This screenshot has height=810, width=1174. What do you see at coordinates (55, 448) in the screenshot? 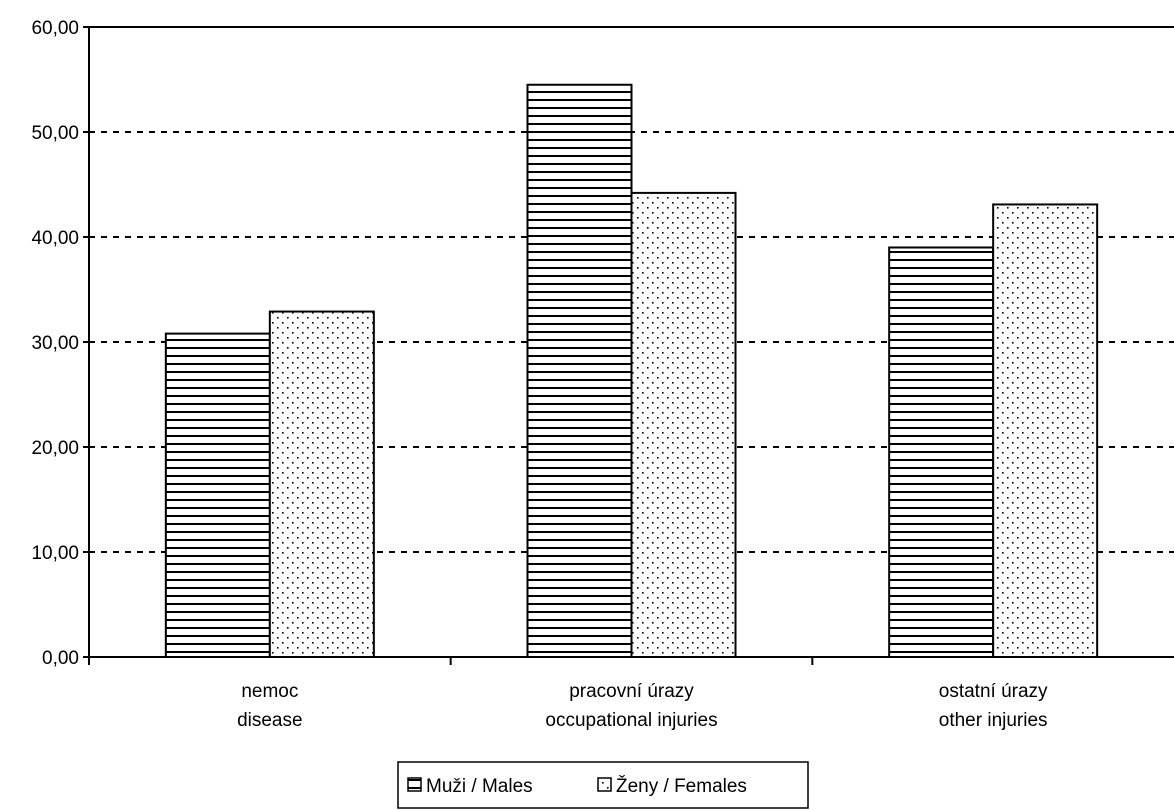
I see `y-tick-label: 20,00` at bounding box center [55, 448].